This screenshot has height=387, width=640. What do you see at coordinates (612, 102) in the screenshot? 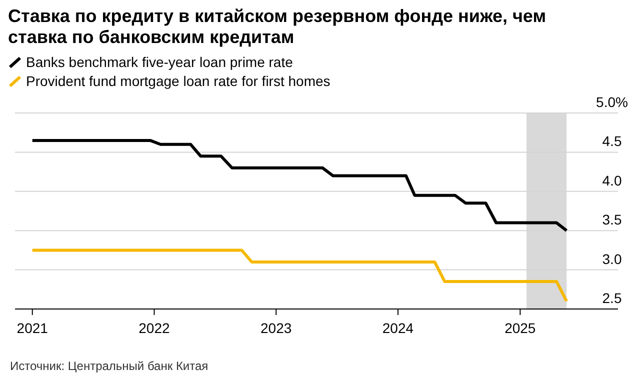
I see `y-tick-label: 5.0%` at bounding box center [612, 102].